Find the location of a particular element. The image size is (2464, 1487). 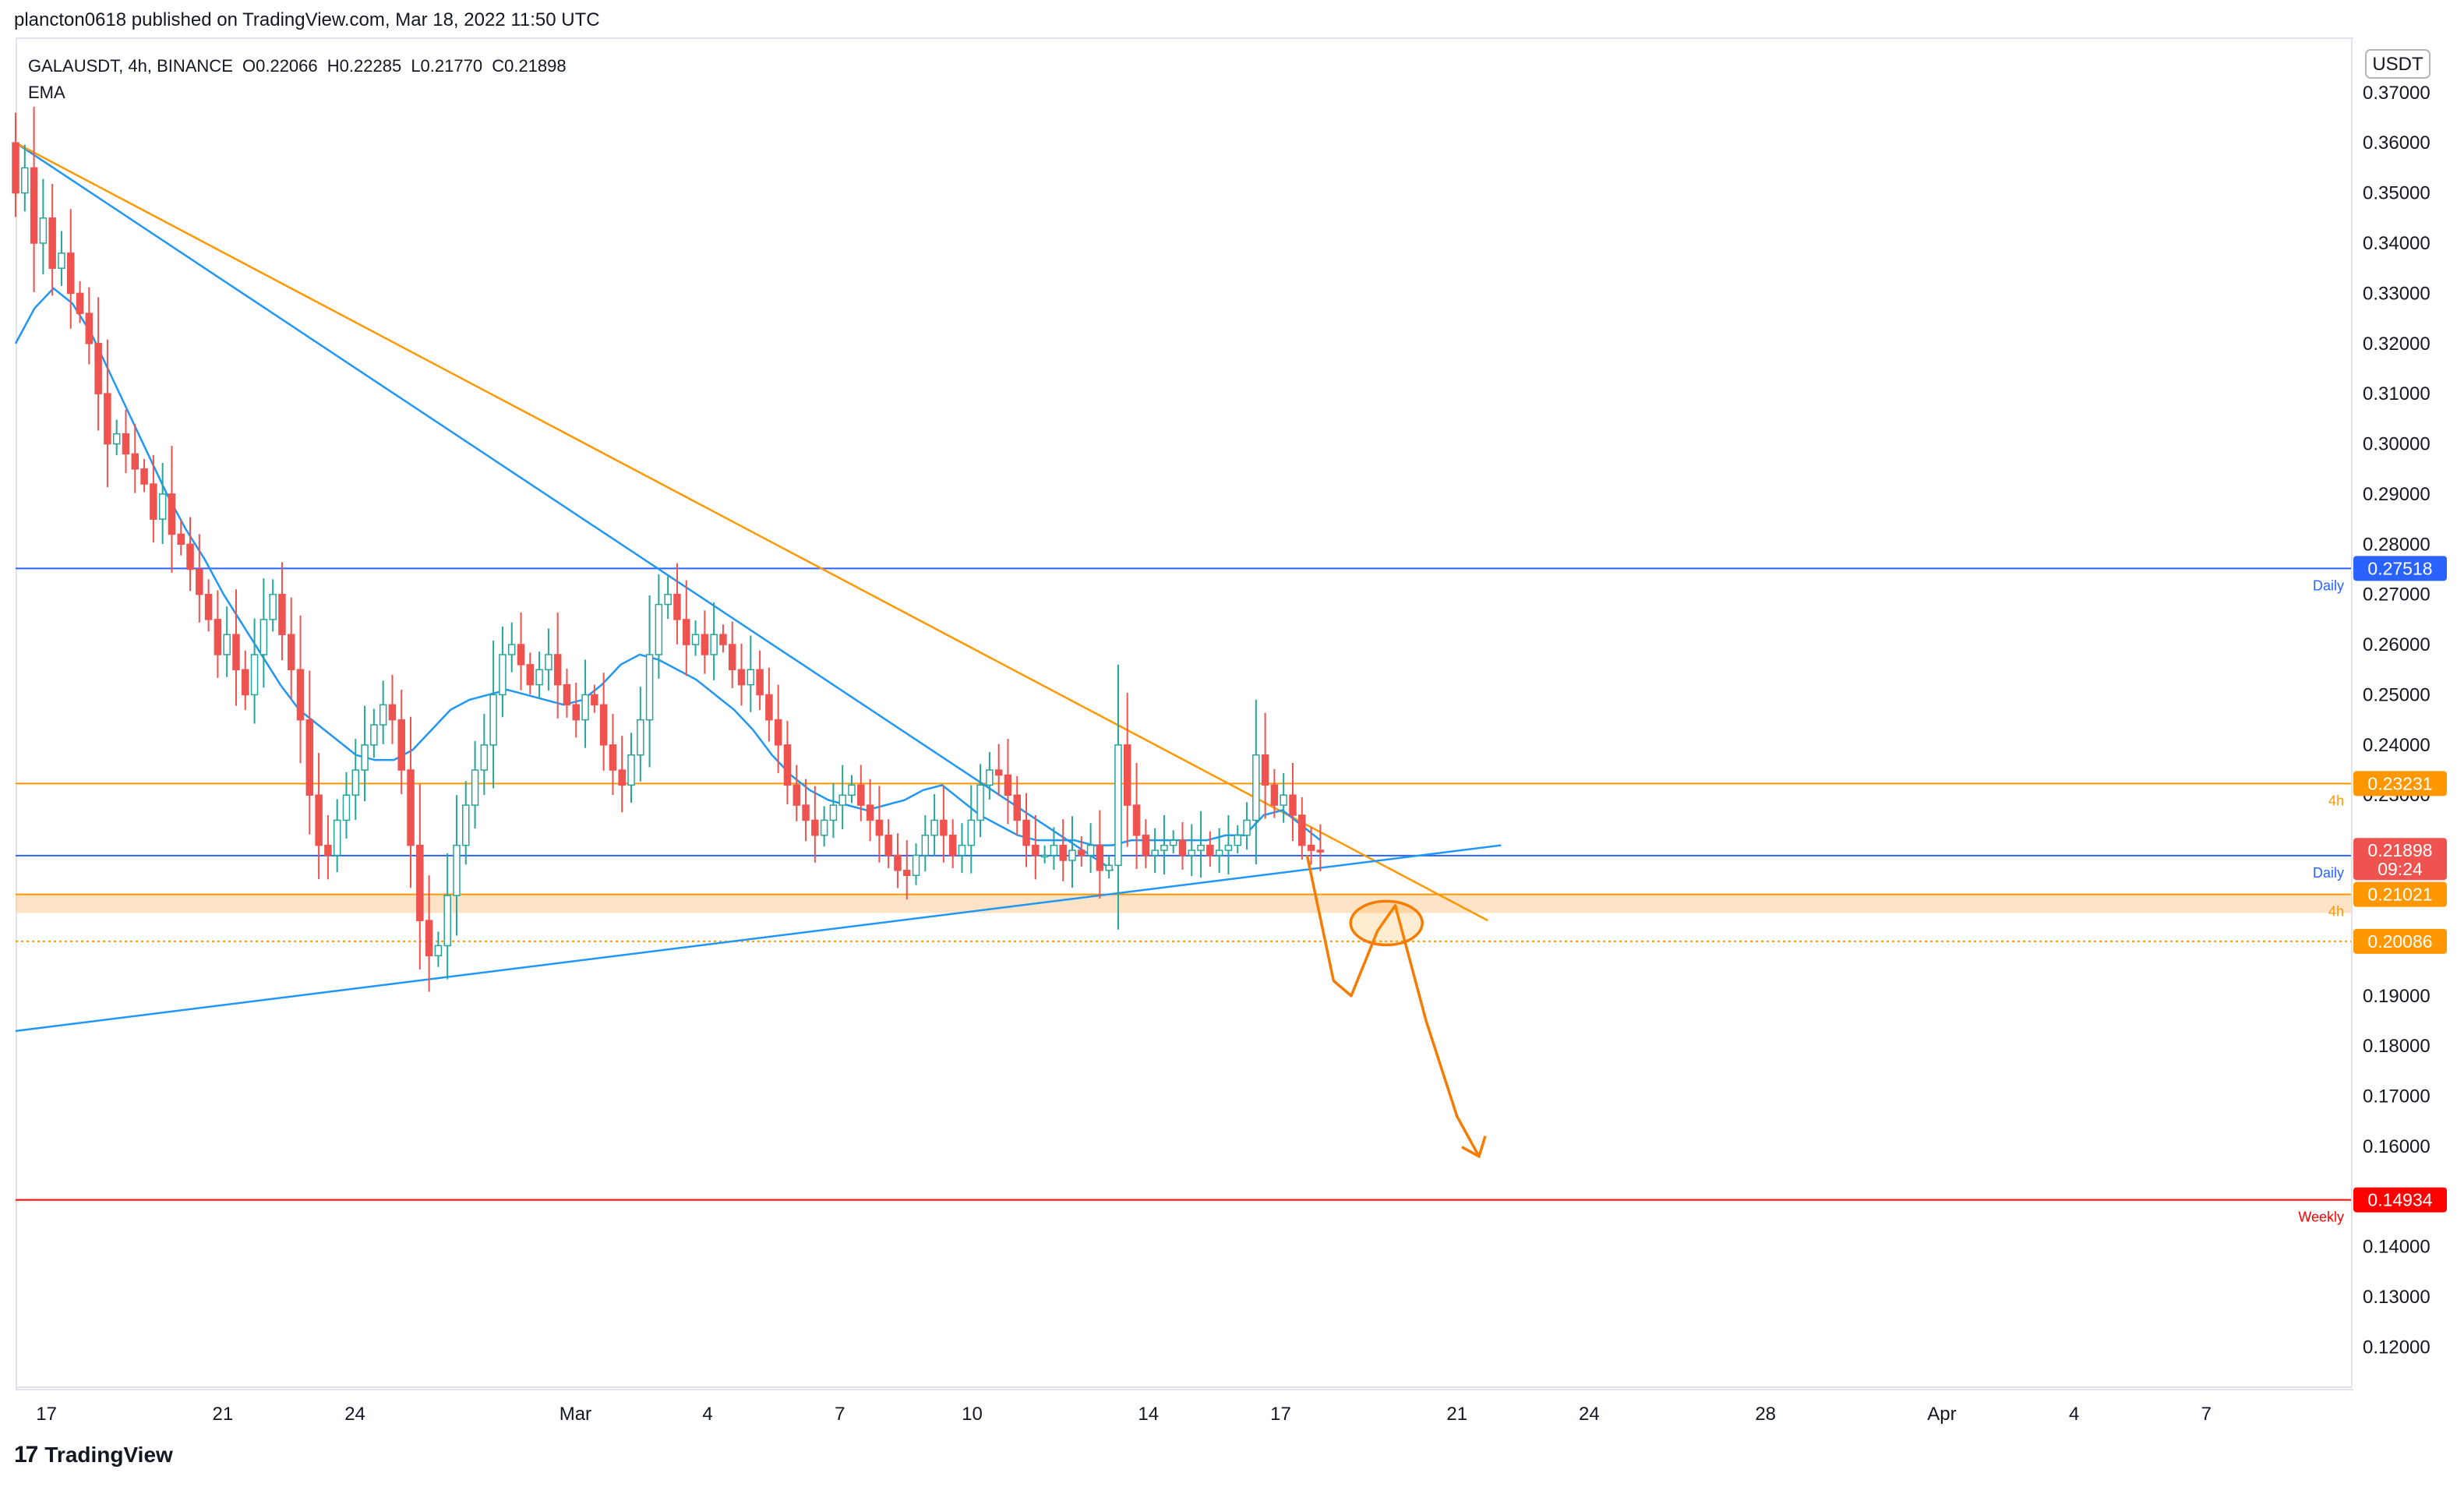

projection-drawing-layer is located at coordinates (1396, 1007).